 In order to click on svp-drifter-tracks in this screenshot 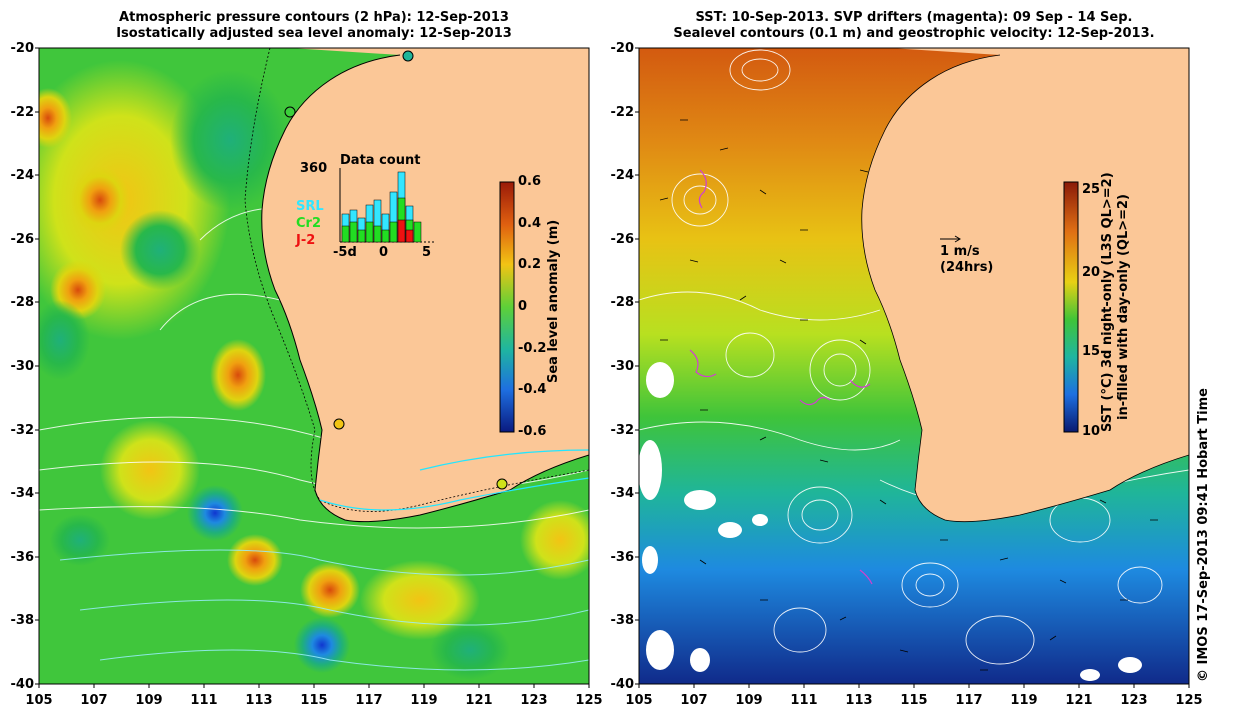, I will do `click(781, 377)`.